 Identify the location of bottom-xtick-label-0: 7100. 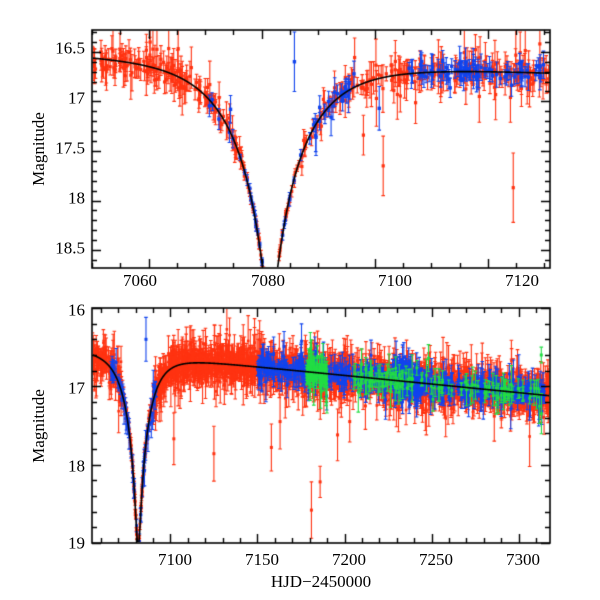
(175, 559).